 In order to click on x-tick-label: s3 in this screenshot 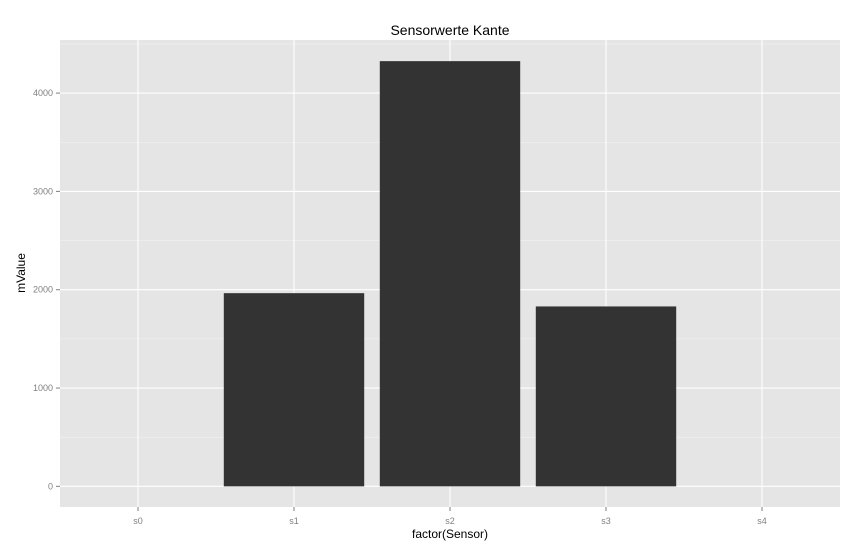, I will do `click(606, 521)`.